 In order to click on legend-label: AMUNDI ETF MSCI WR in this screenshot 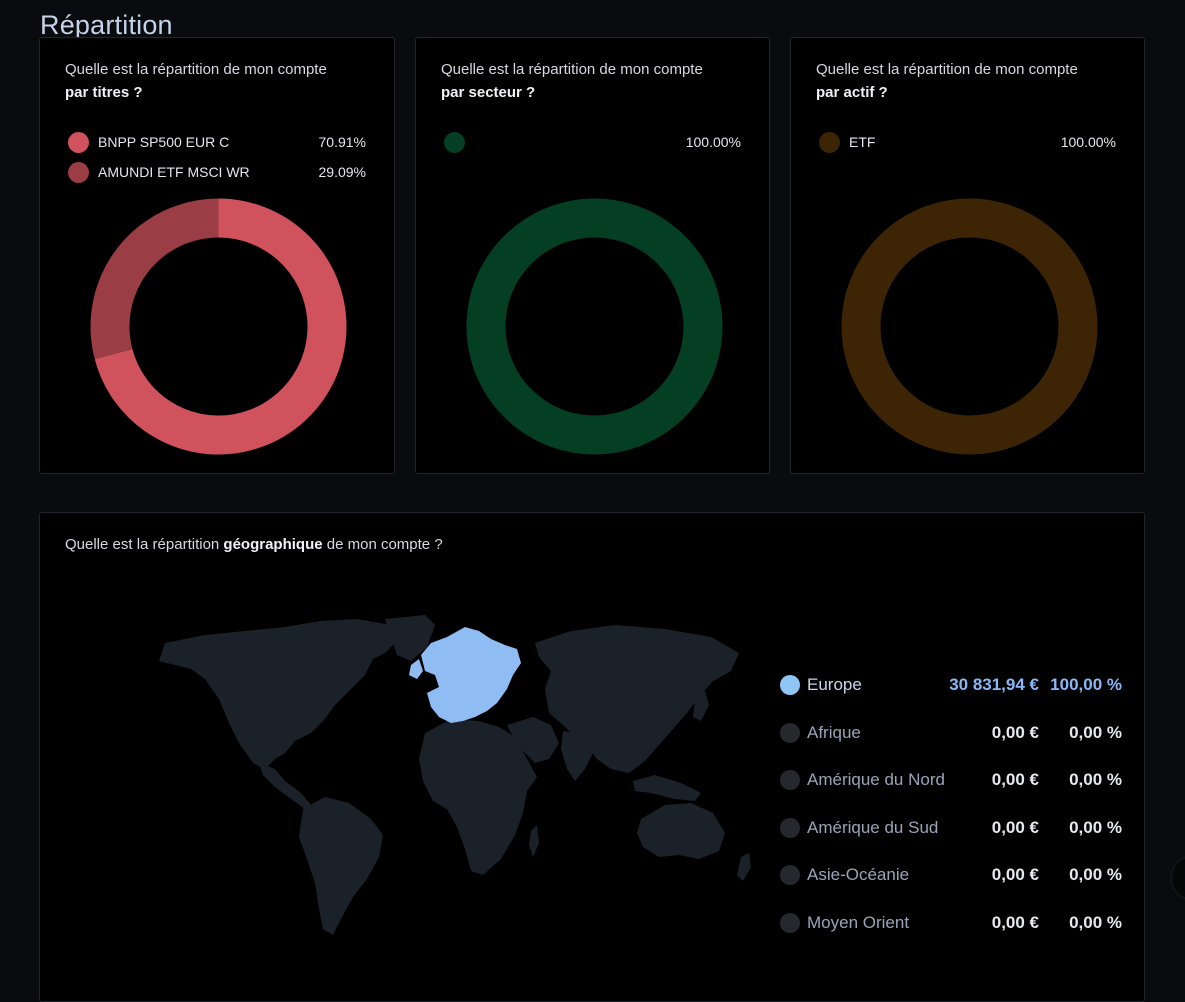, I will do `click(174, 172)`.